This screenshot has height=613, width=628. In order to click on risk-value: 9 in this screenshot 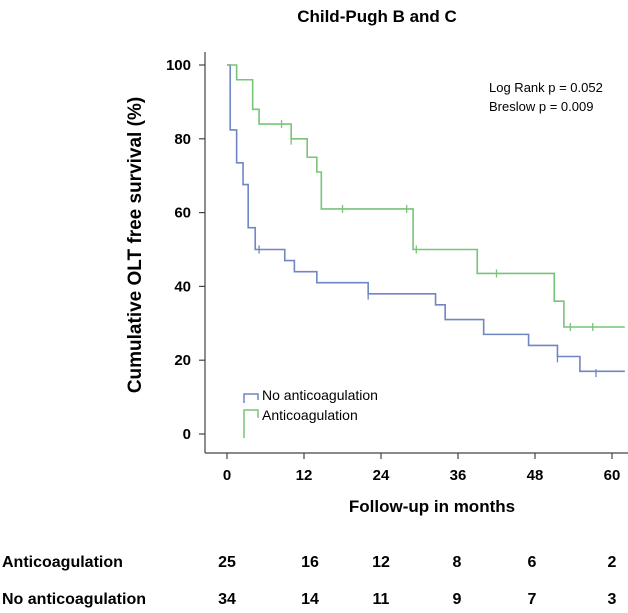, I will do `click(457, 599)`.